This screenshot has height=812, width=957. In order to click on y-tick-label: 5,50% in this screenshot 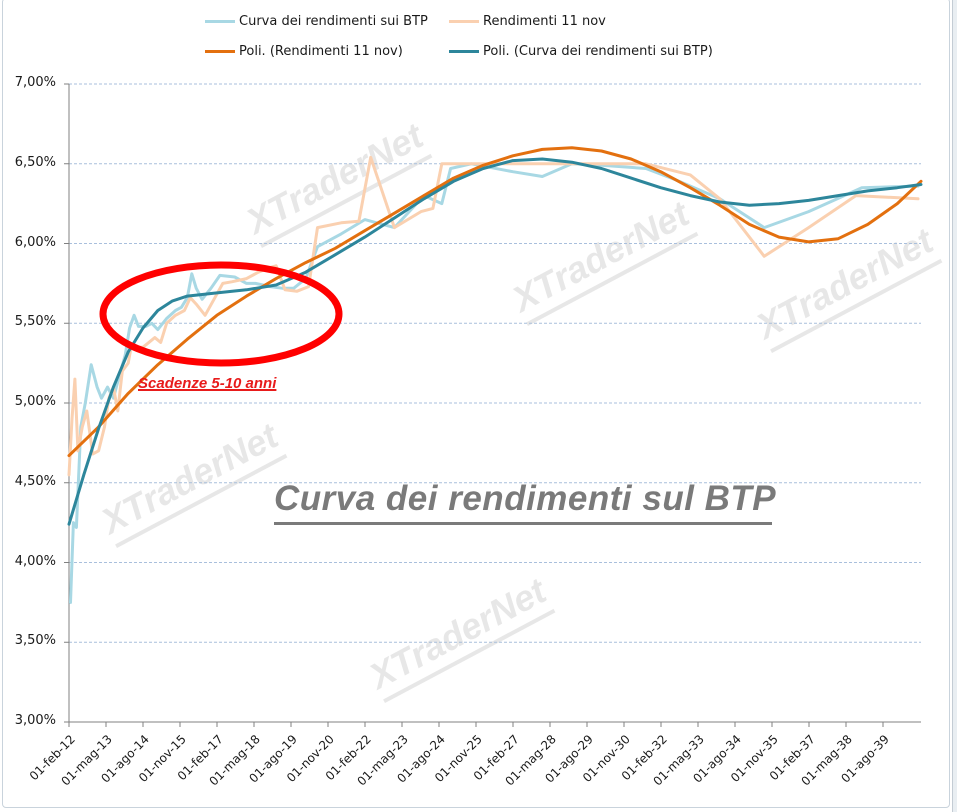, I will do `click(35, 322)`.